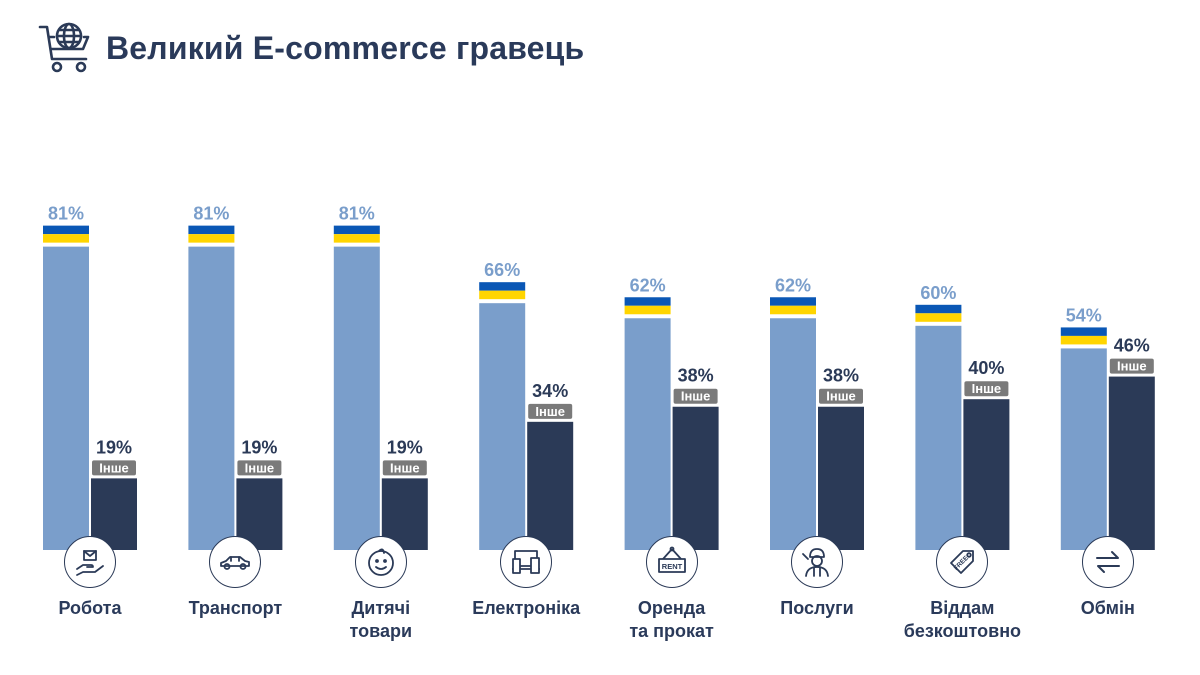 The width and height of the screenshot is (1200, 675). What do you see at coordinates (671, 566) in the screenshot?
I see `svg-text: RENT` at bounding box center [671, 566].